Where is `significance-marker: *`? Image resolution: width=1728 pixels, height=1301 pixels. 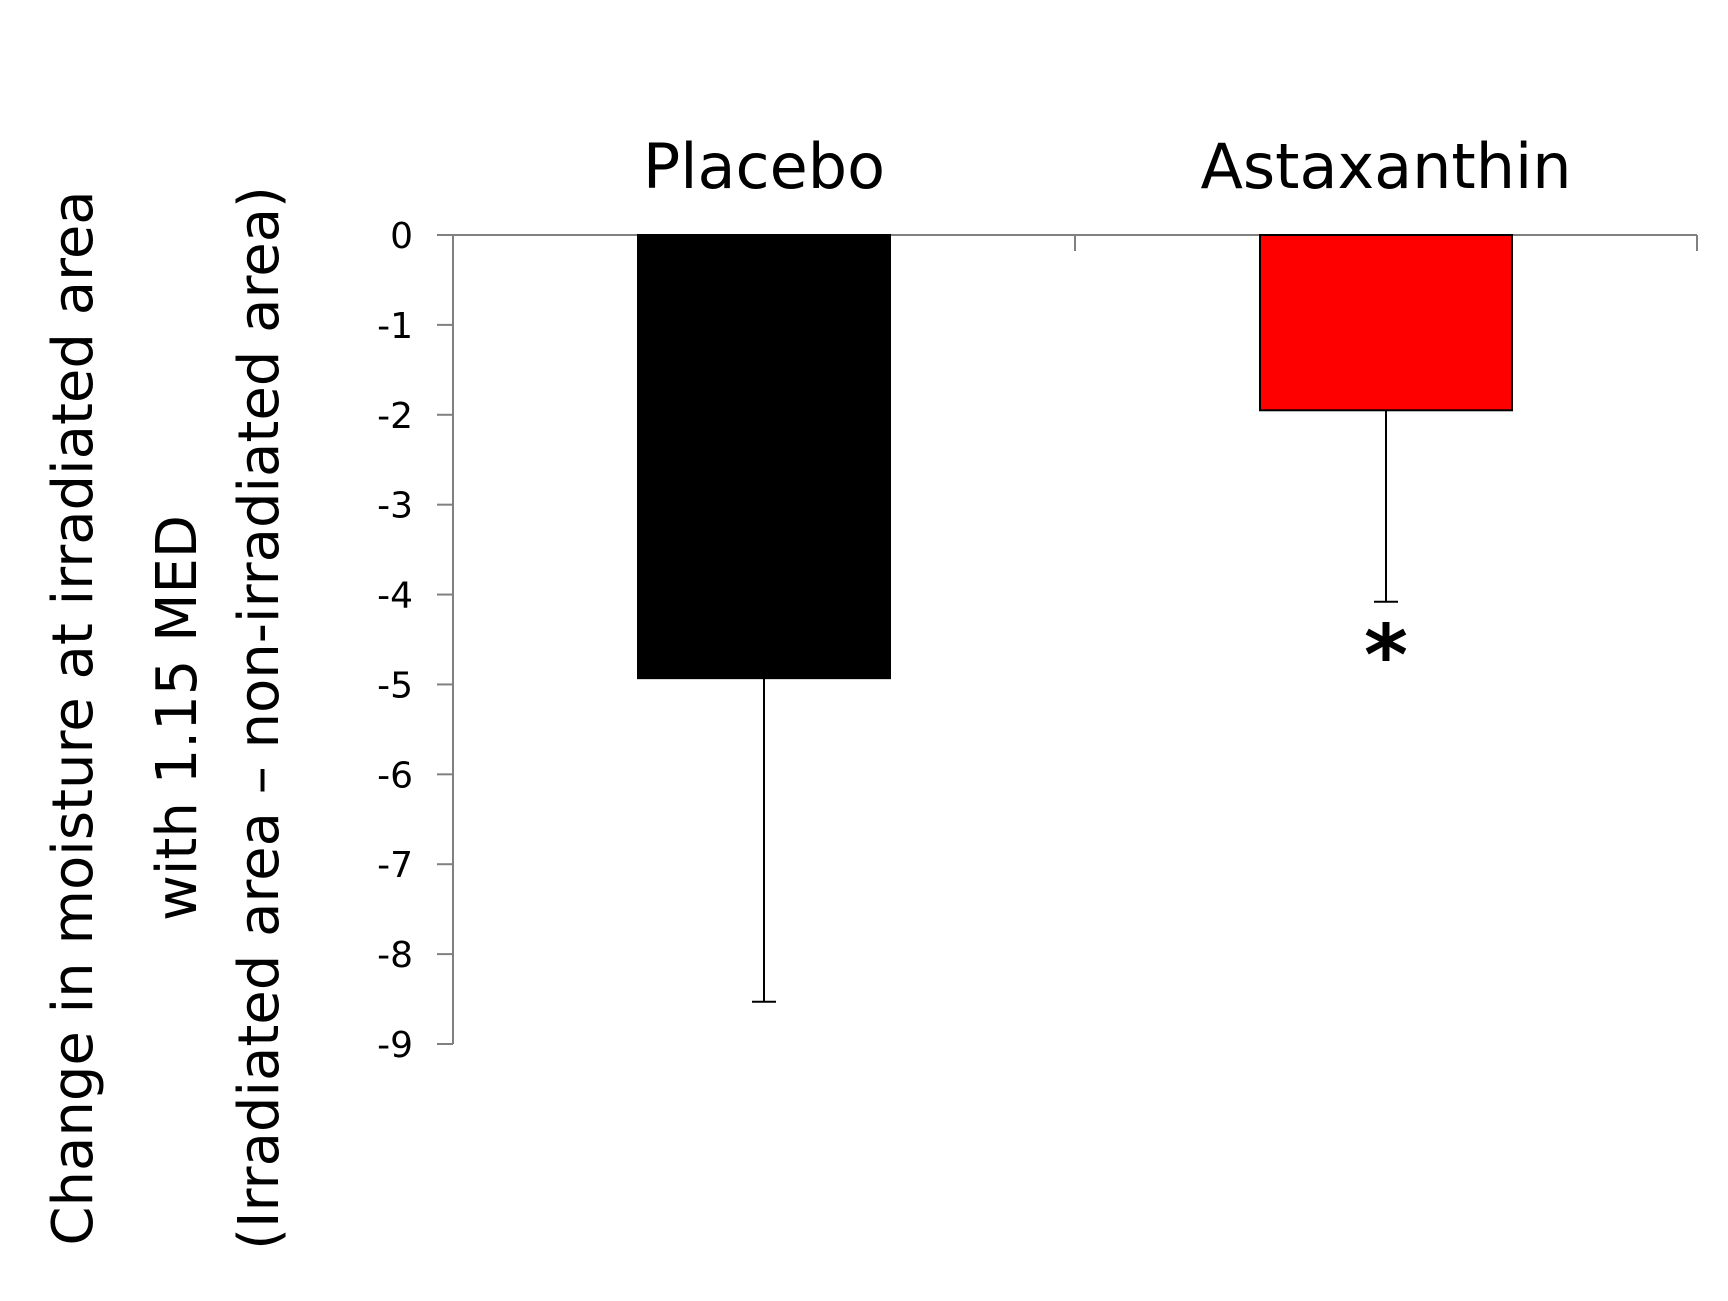 significance-marker: * is located at coordinates (1386, 656).